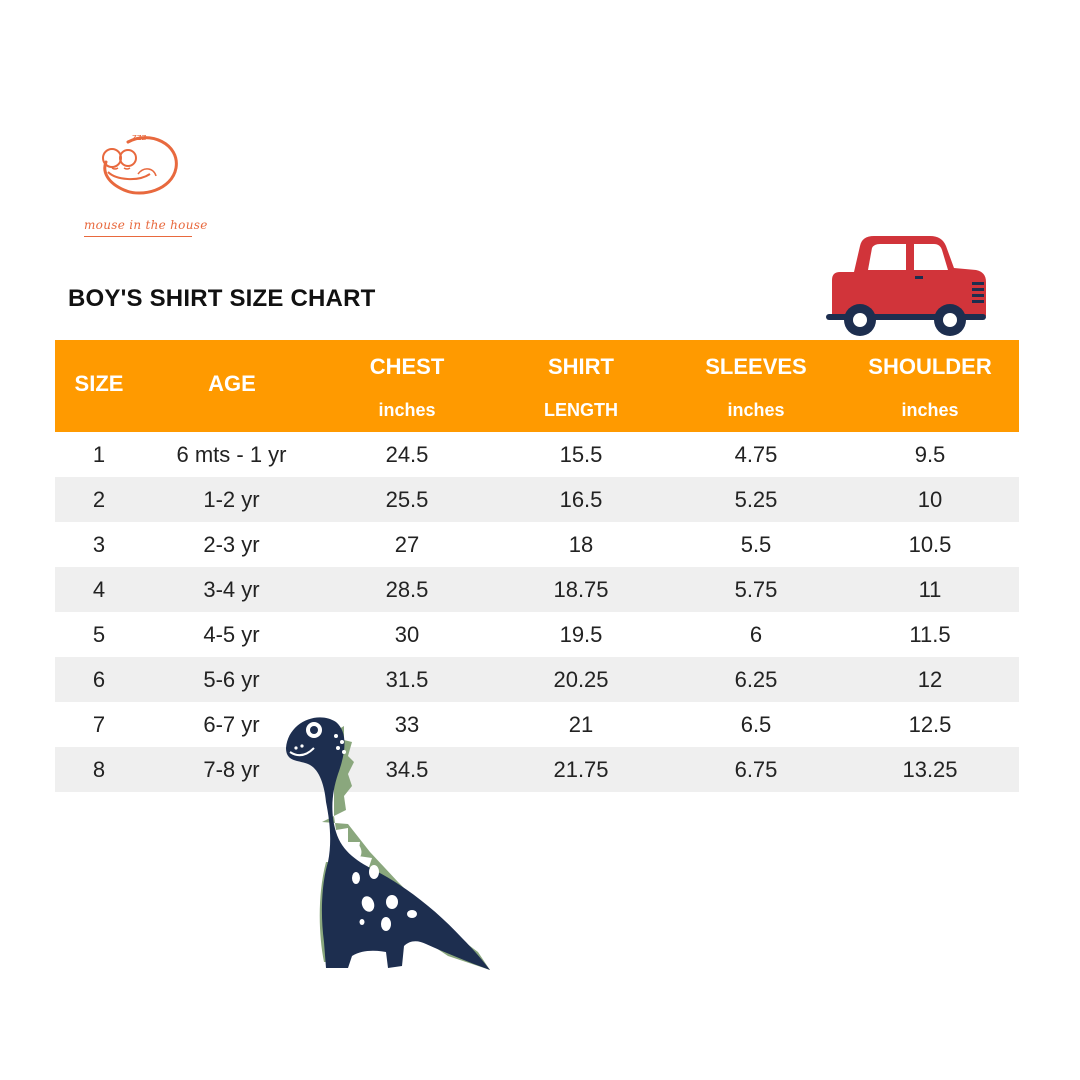 Image resolution: width=1080 pixels, height=1080 pixels. What do you see at coordinates (581, 679) in the screenshot?
I see `cell-shirt-length: 20.25` at bounding box center [581, 679].